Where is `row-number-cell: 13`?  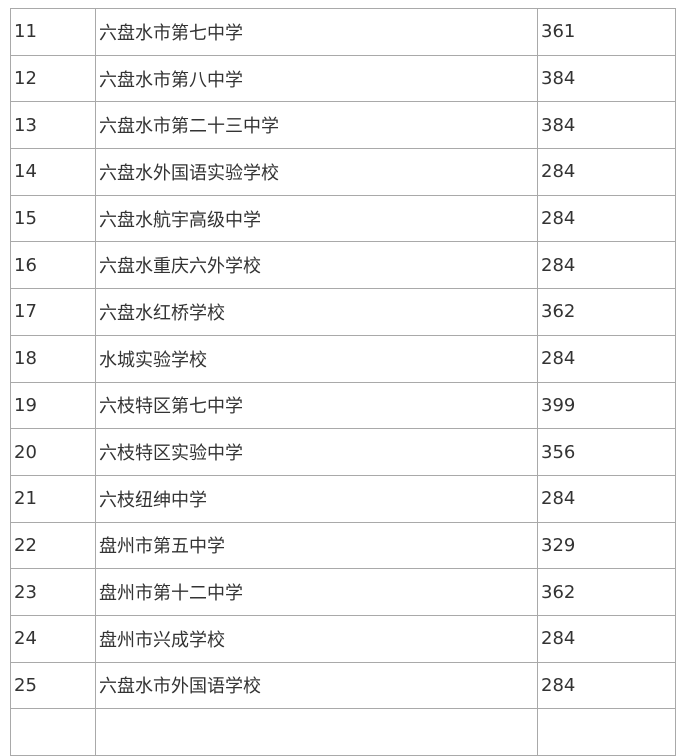 row-number-cell: 13 is located at coordinates (53, 125).